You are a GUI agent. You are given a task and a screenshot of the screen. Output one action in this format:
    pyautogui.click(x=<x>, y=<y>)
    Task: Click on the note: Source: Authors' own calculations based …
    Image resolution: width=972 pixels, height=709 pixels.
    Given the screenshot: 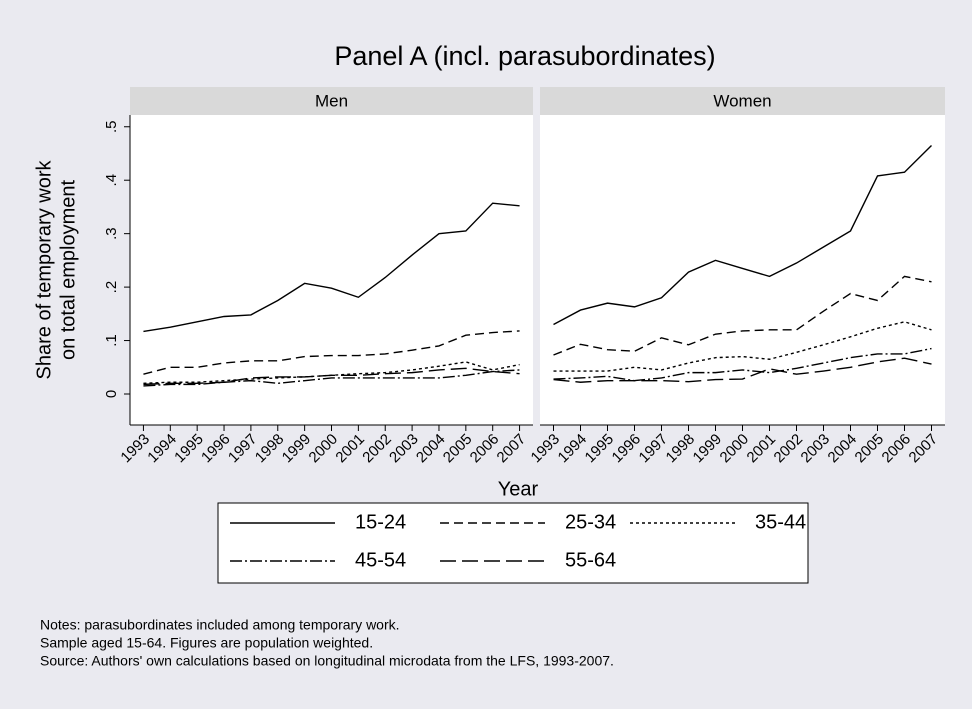 What is the action you would take?
    pyautogui.click(x=327, y=661)
    